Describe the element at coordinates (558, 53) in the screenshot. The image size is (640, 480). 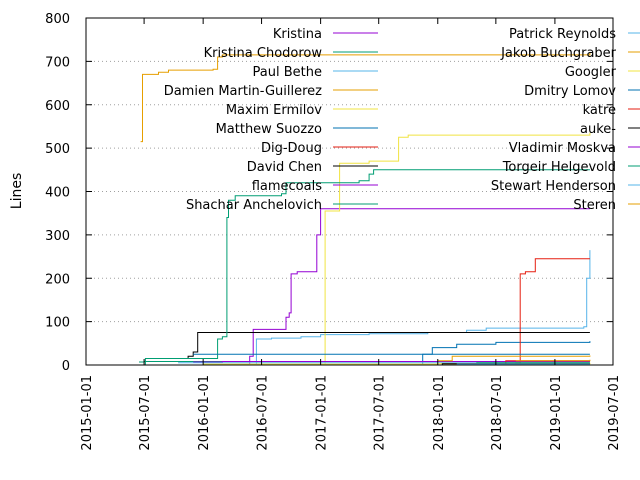
I see `legend-label: Jakob Buchgraber` at that location.